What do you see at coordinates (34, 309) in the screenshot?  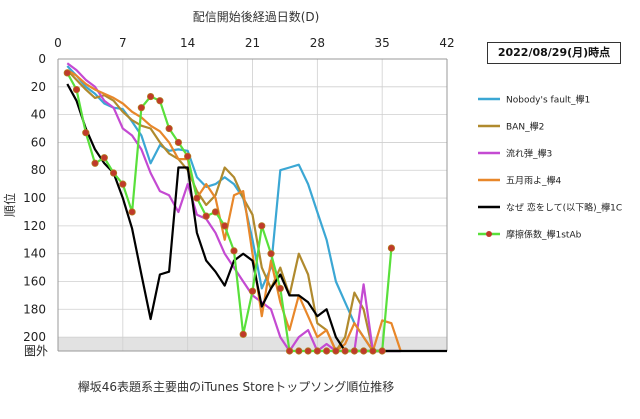 I see `y-tick-label: 180` at bounding box center [34, 309].